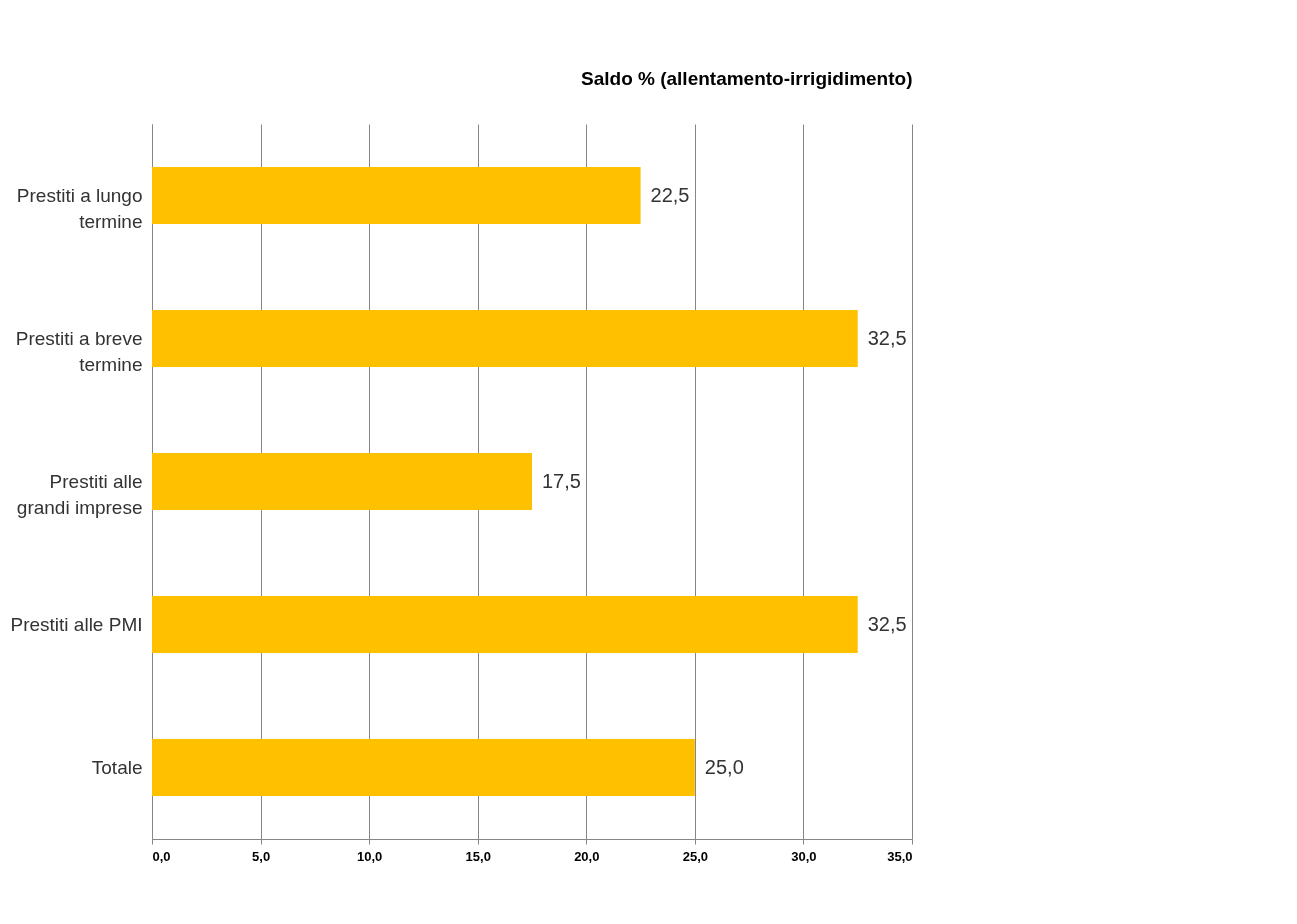 This screenshot has height=924, width=1297. What do you see at coordinates (261, 856) in the screenshot?
I see `x-tick-label: 5,0` at bounding box center [261, 856].